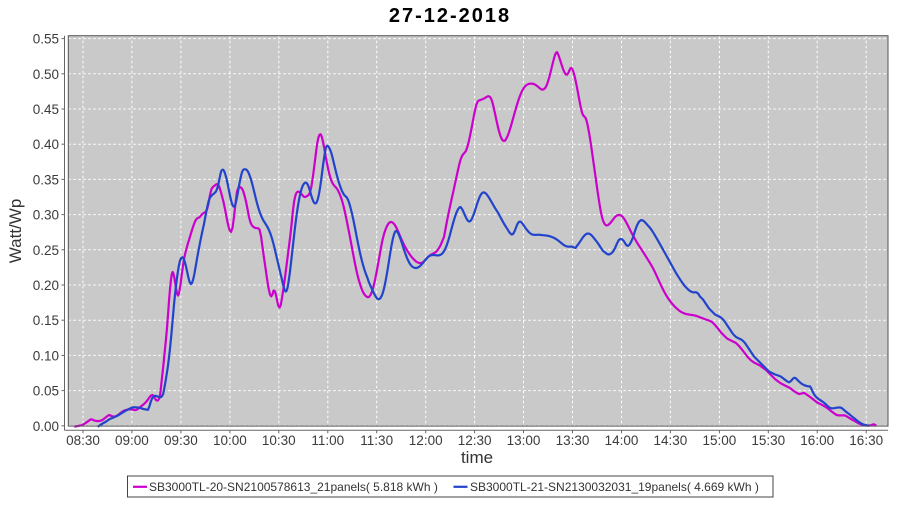  What do you see at coordinates (46, 355) in the screenshot?
I see `svg-text: 0.10` at bounding box center [46, 355].